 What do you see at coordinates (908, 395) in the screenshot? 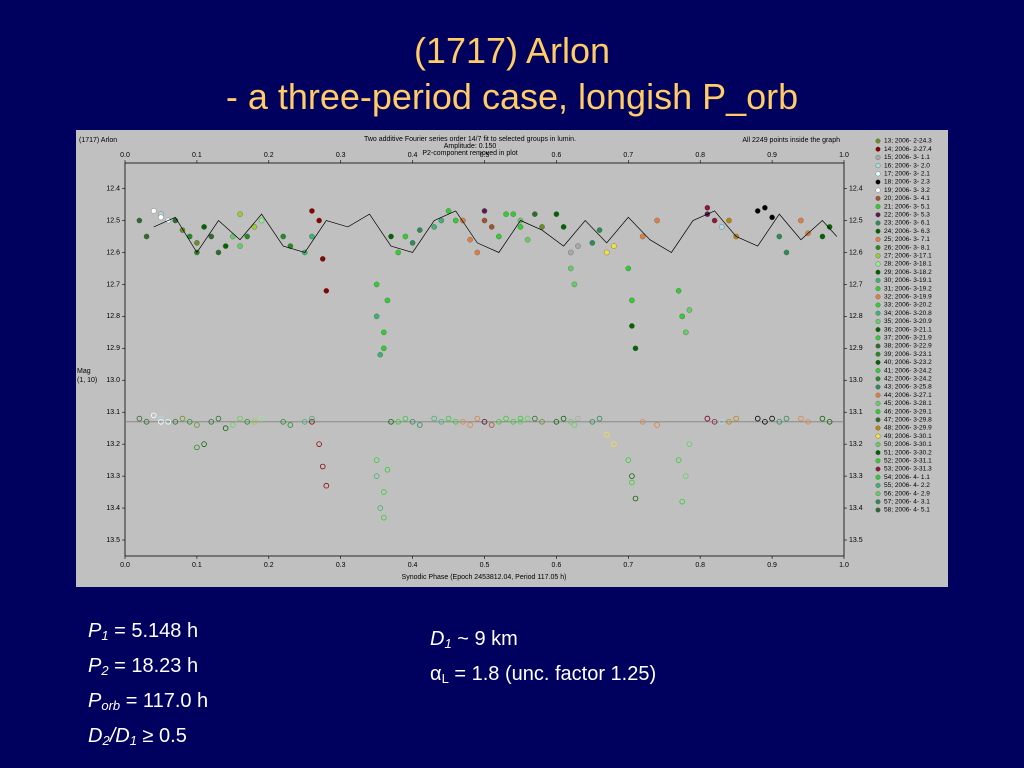
I see `legend-label: 44; 2006- 3-27.1` at bounding box center [908, 395].